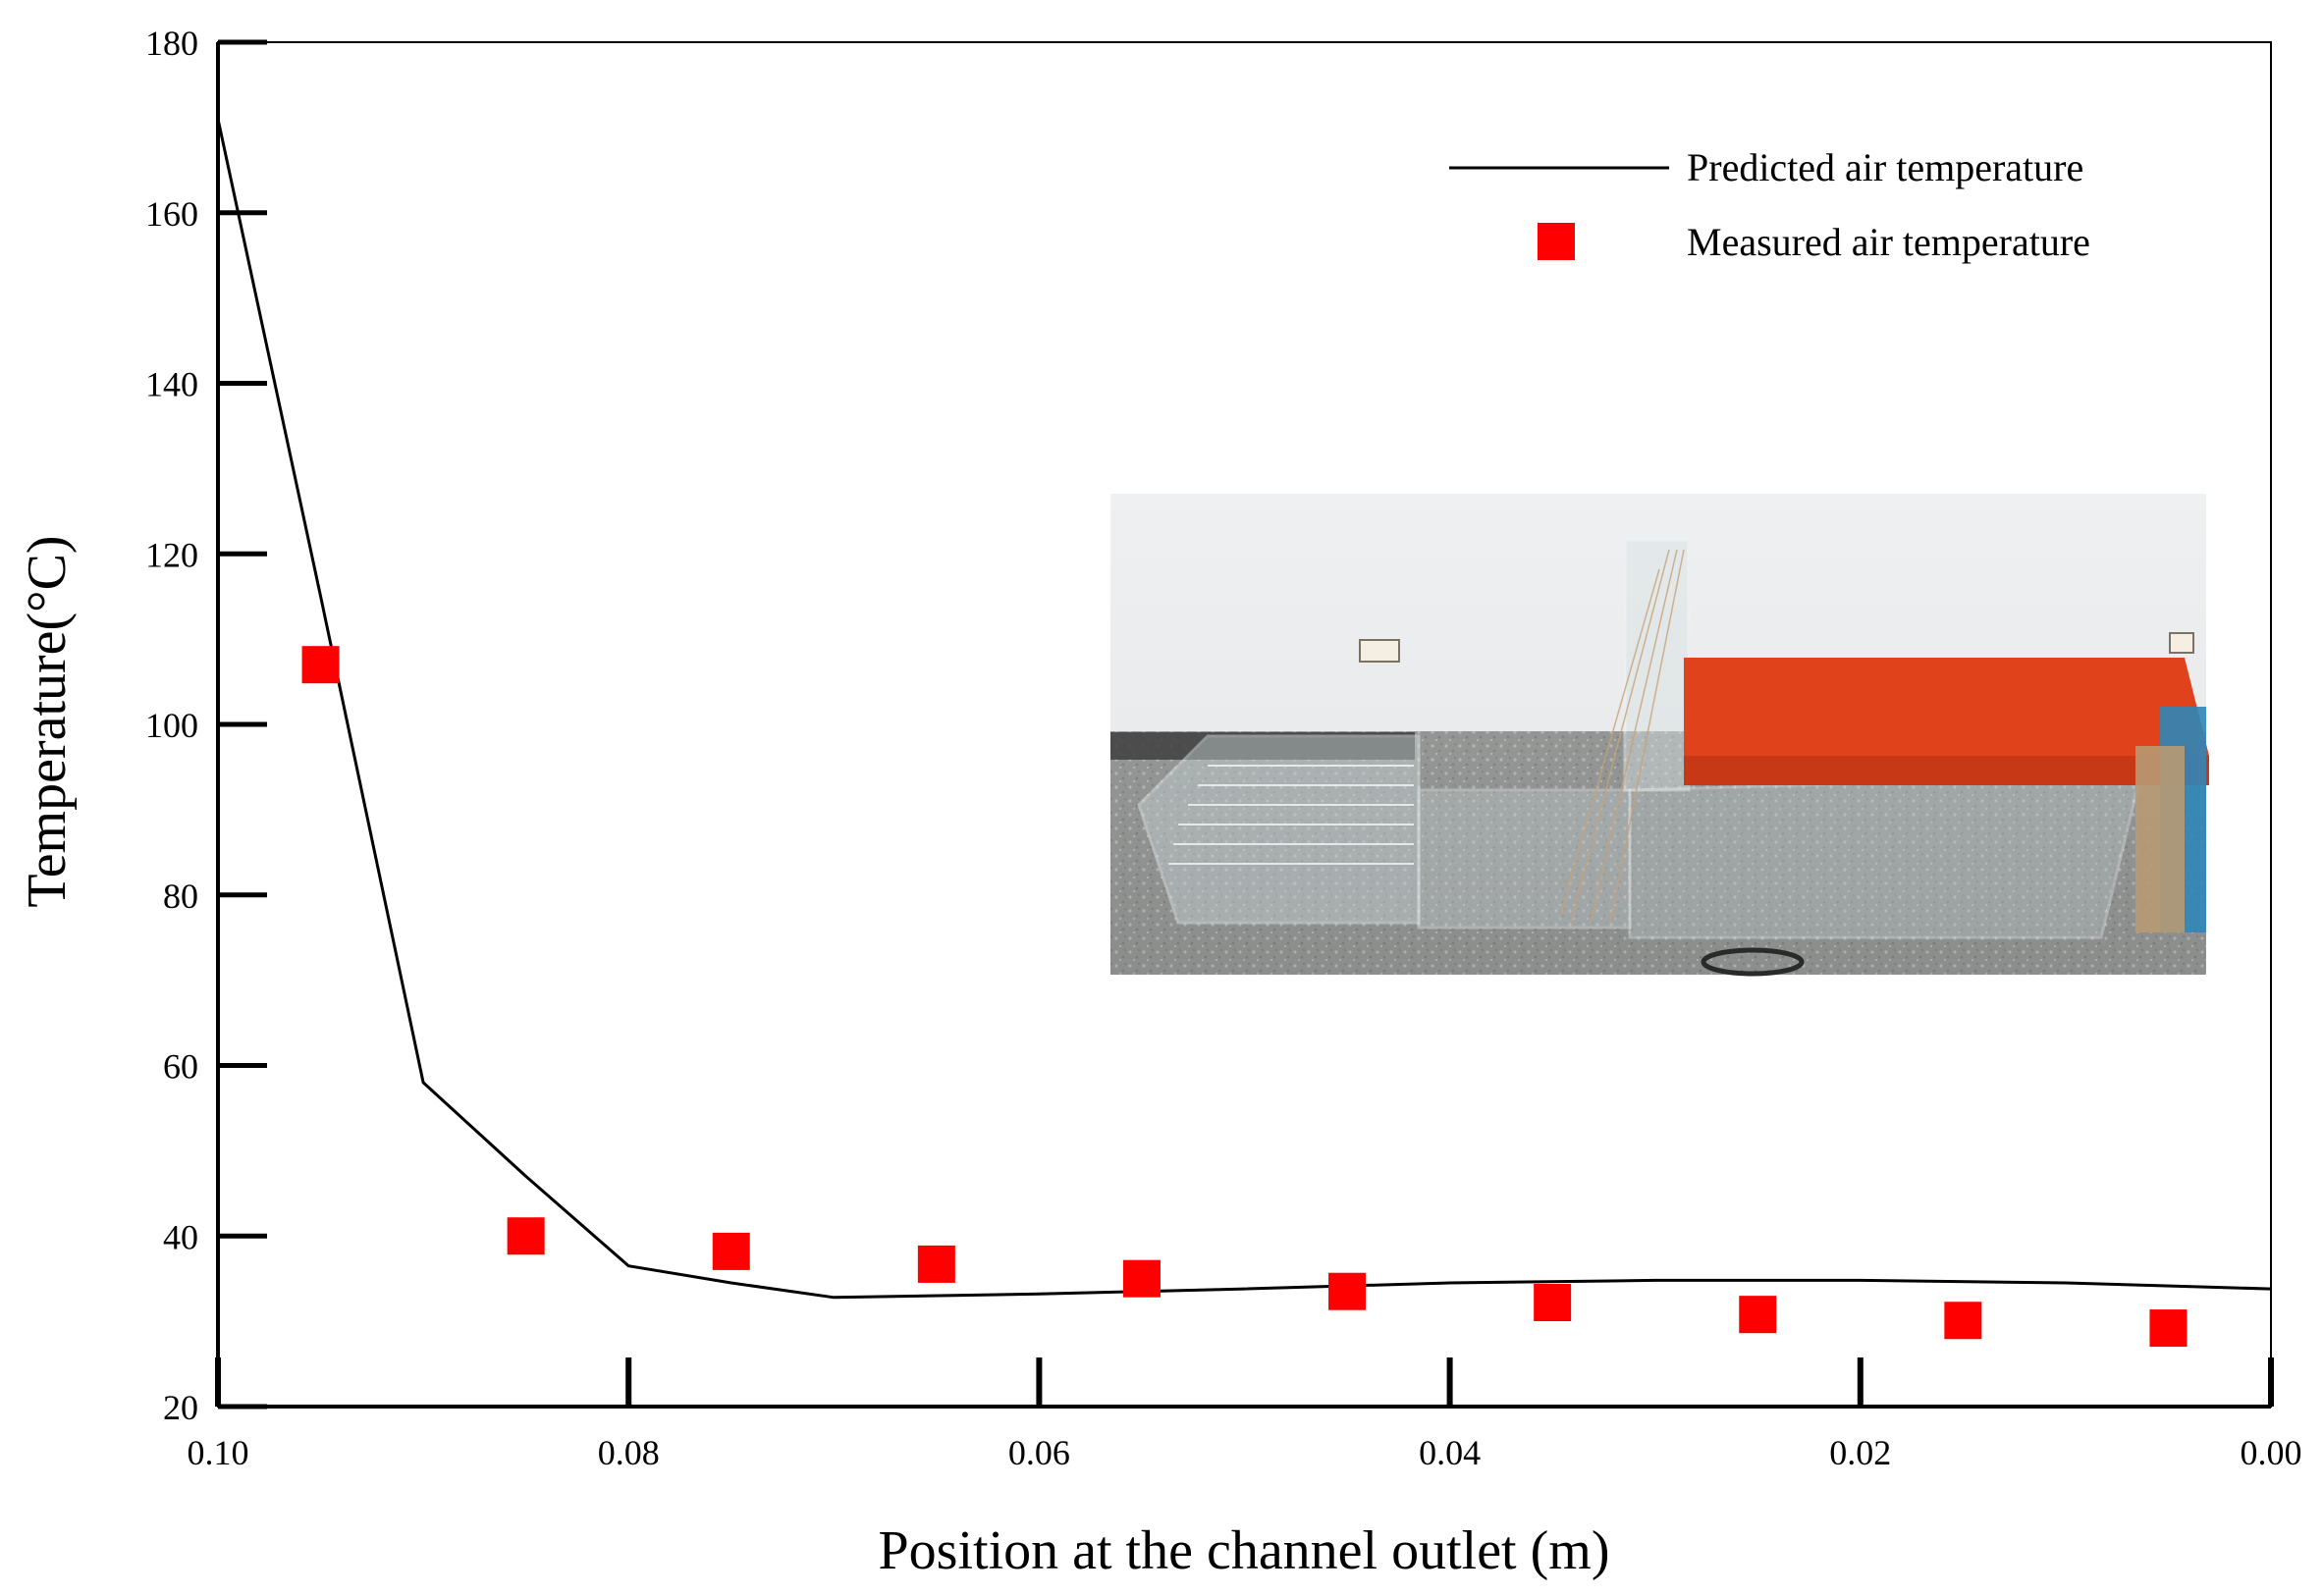 This screenshot has height=1596, width=2323. Describe the element at coordinates (1039, 1453) in the screenshot. I see `x-tick-label: 0.06` at that location.